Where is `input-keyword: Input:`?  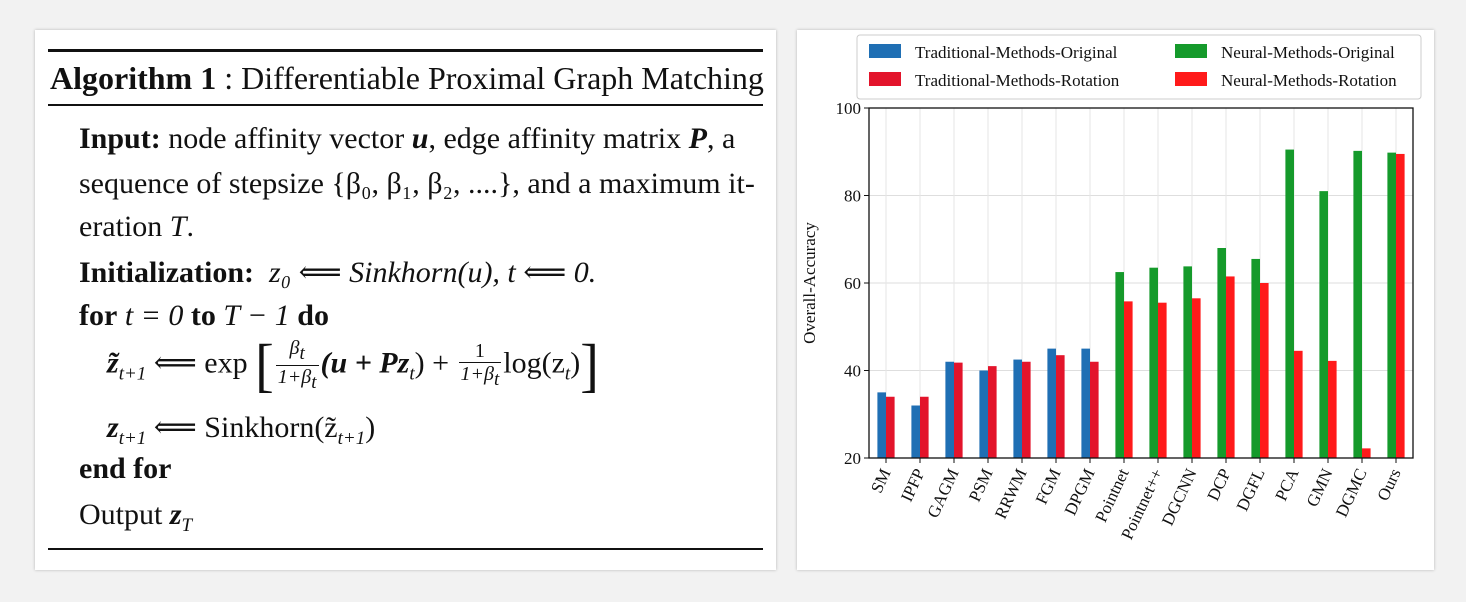 input-keyword: Input: is located at coordinates (120, 138).